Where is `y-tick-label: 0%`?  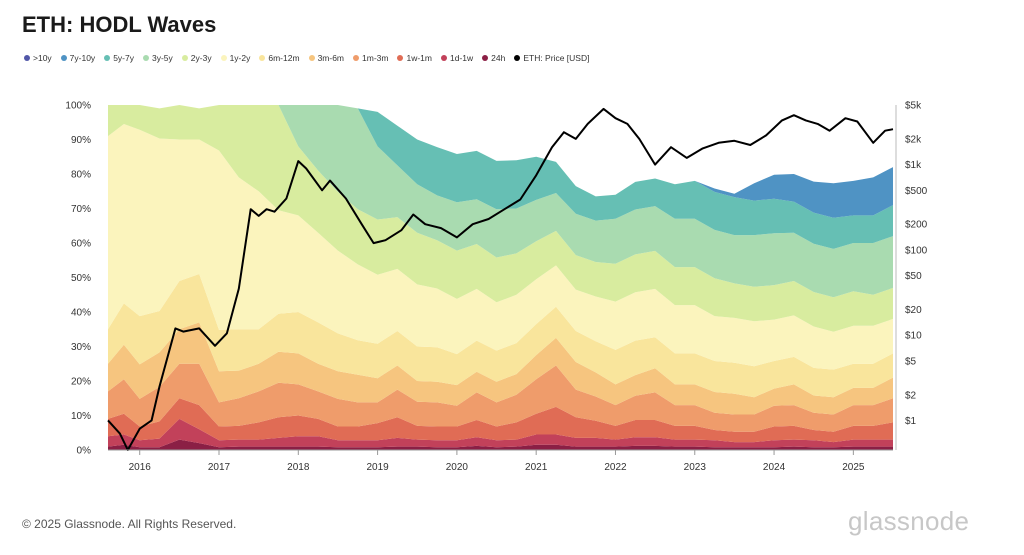 y-tick-label: 0% is located at coordinates (84, 451).